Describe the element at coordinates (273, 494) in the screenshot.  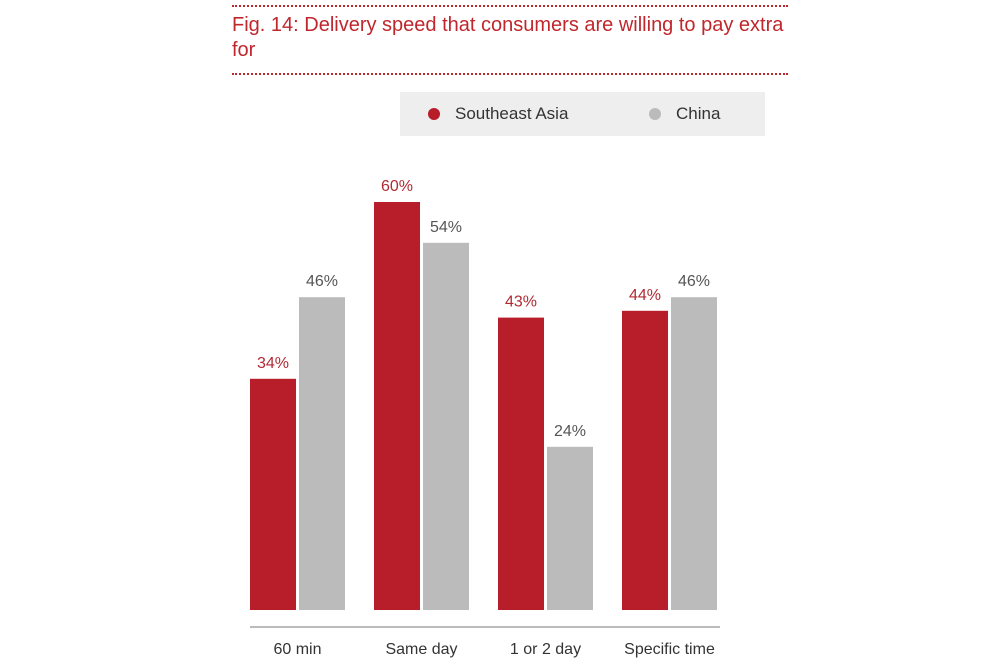
I see `bar-southeast-asia-60-min` at that location.